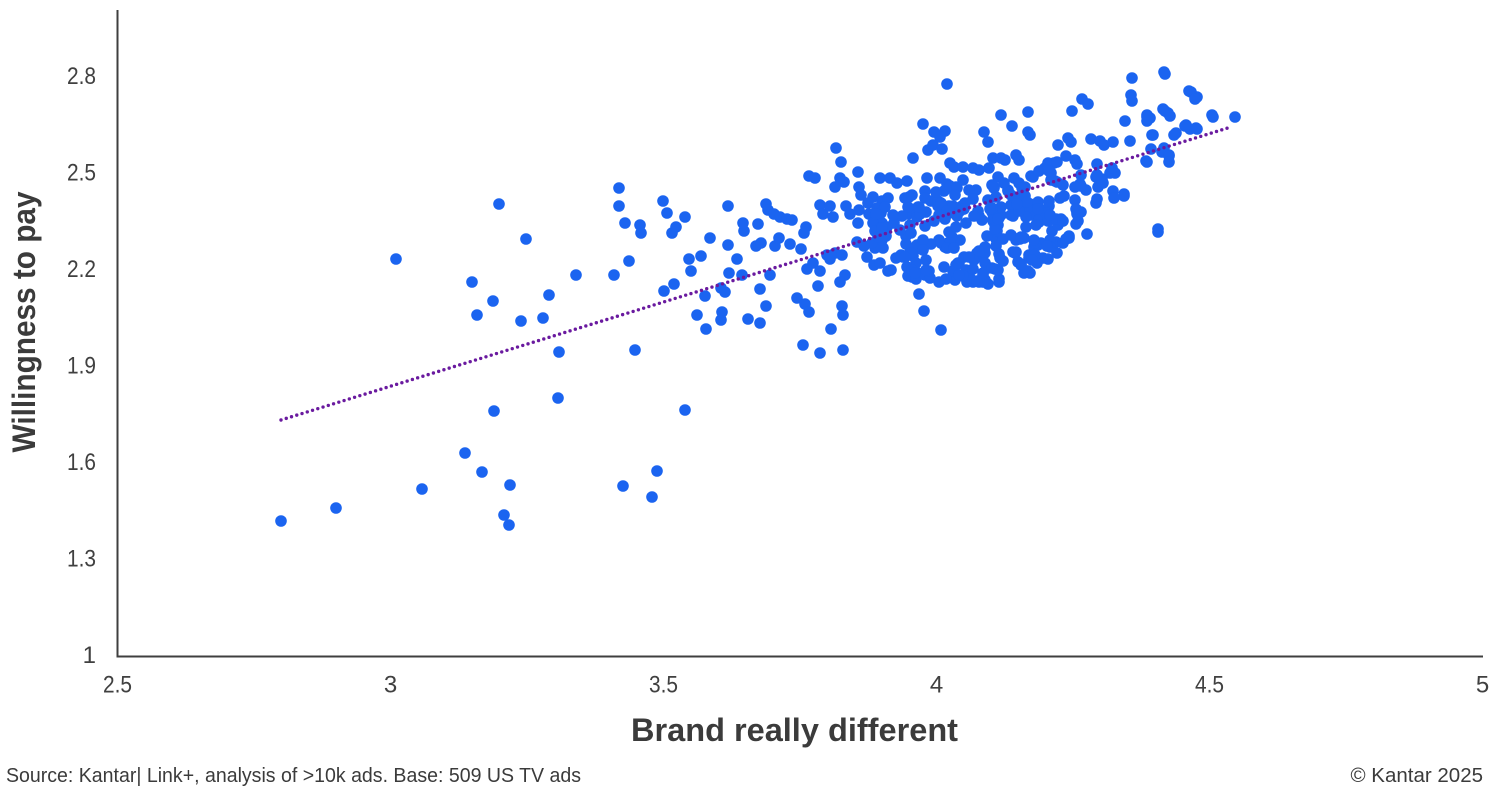  I want to click on svg-text: Willingness to pay, so click(24, 321).